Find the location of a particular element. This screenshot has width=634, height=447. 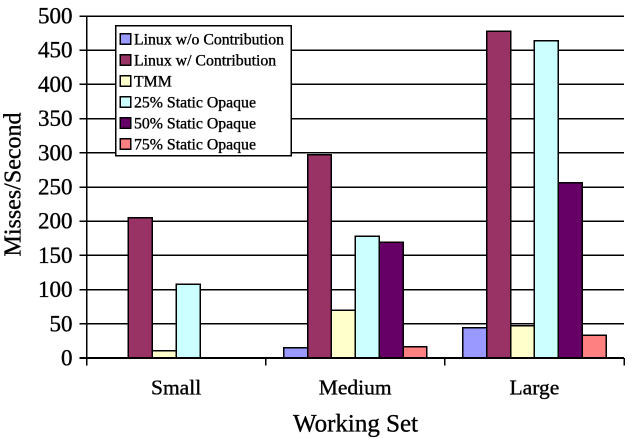

svg-text: Misses/Second is located at coordinates (14, 185).